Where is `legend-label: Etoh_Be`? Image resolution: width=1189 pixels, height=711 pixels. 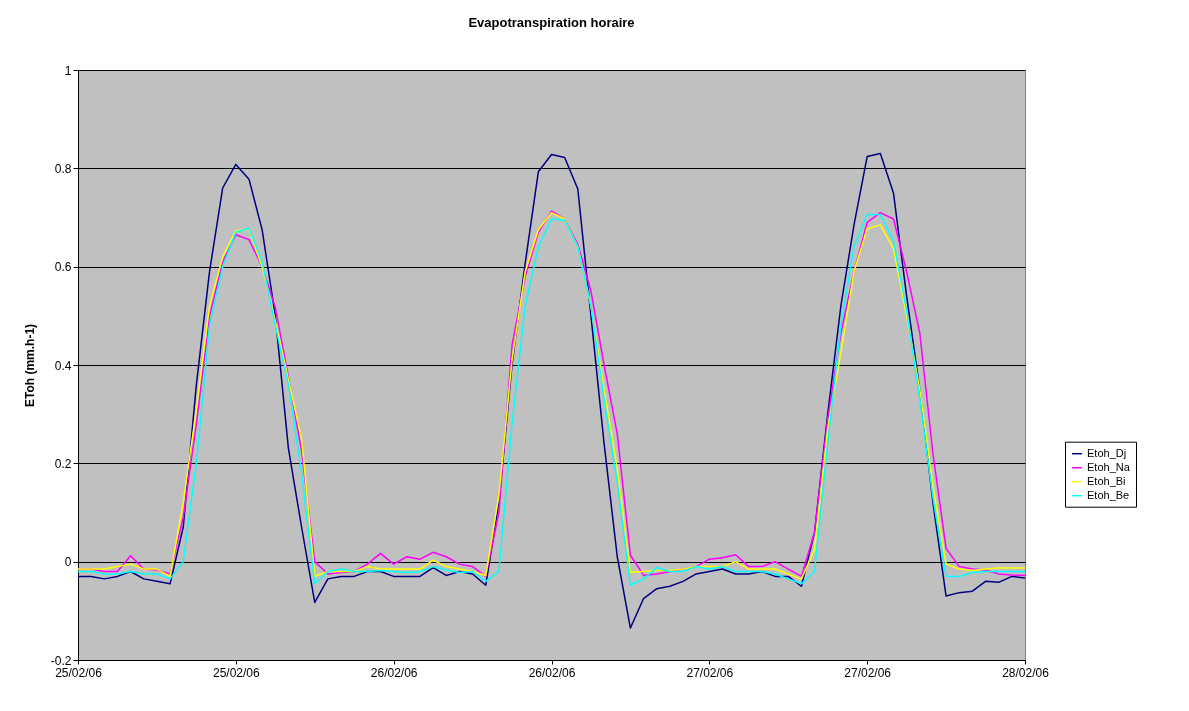 legend-label: Etoh_Be is located at coordinates (1108, 494).